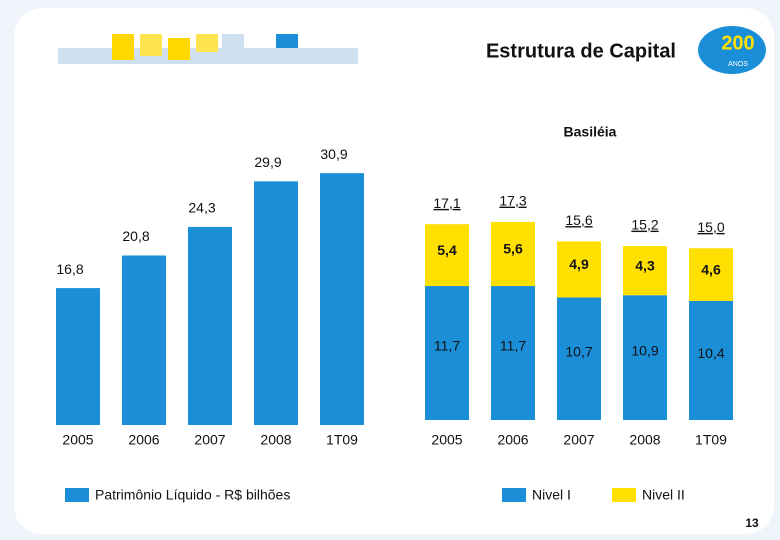 The image size is (780, 540). What do you see at coordinates (267, 162) in the screenshot?
I see `value-label: 29,9` at bounding box center [267, 162].